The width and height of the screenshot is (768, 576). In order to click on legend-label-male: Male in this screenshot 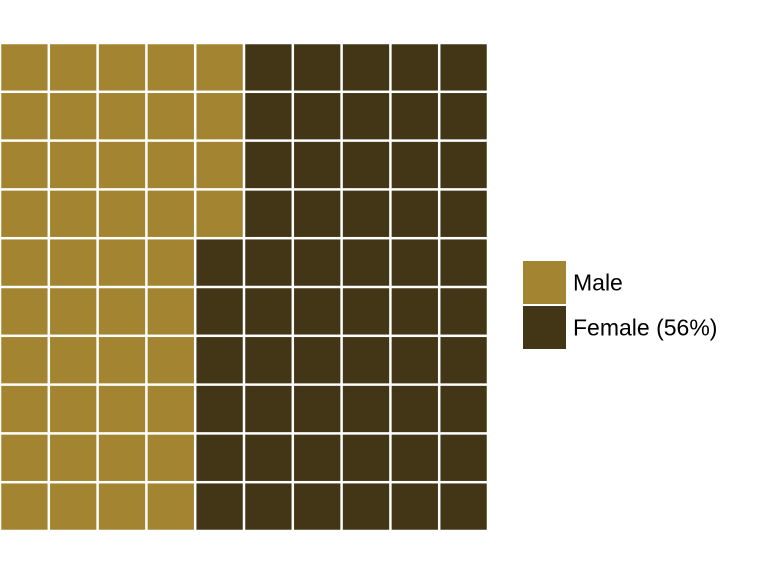, I will do `click(598, 283)`.